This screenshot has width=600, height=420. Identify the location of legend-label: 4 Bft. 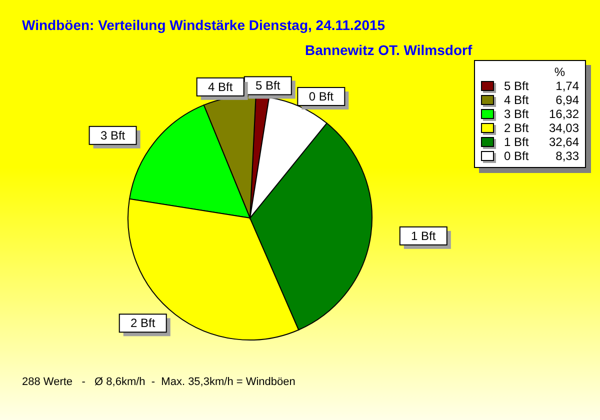
(517, 100).